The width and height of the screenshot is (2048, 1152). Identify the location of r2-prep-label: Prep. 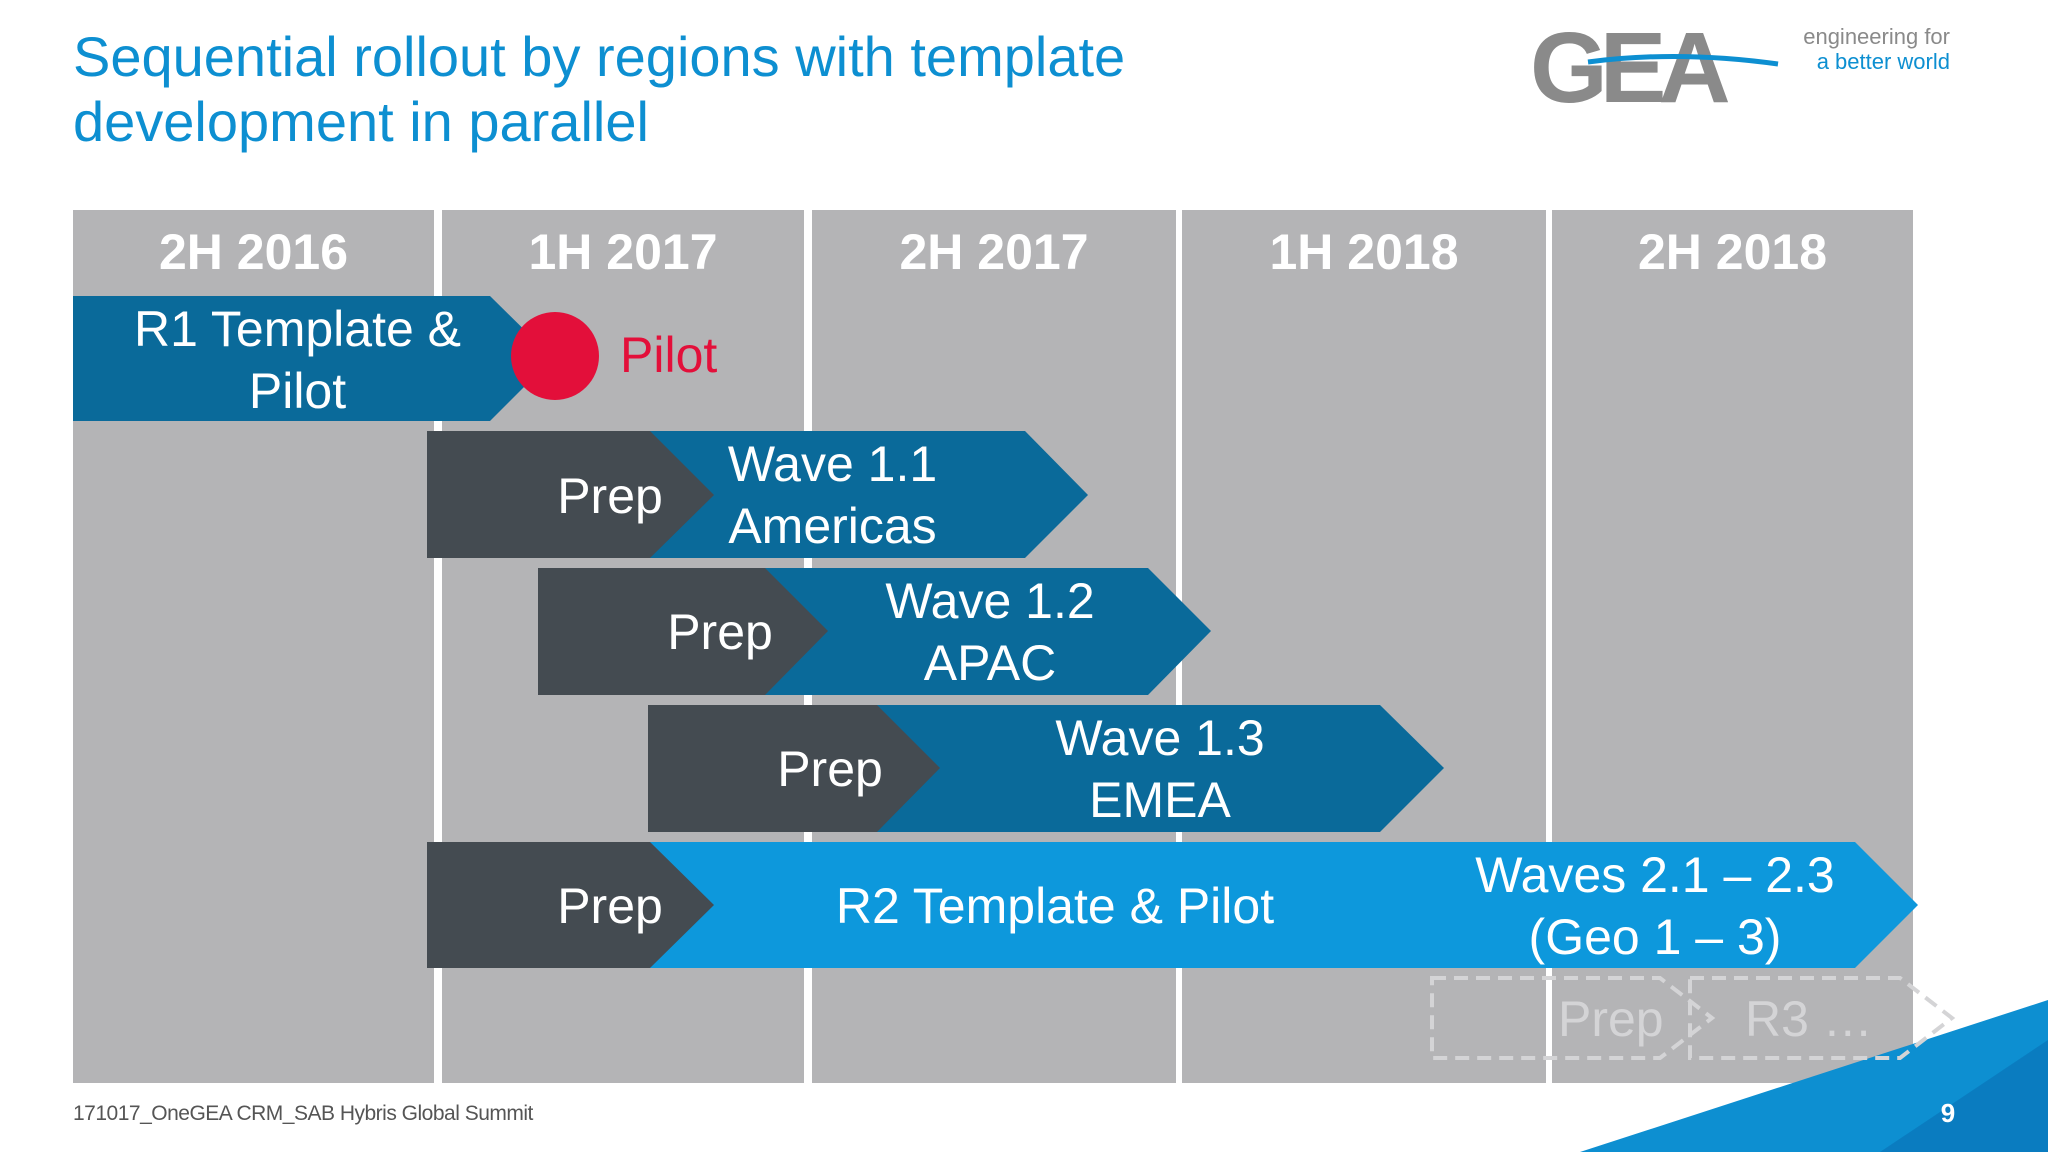
(610, 906).